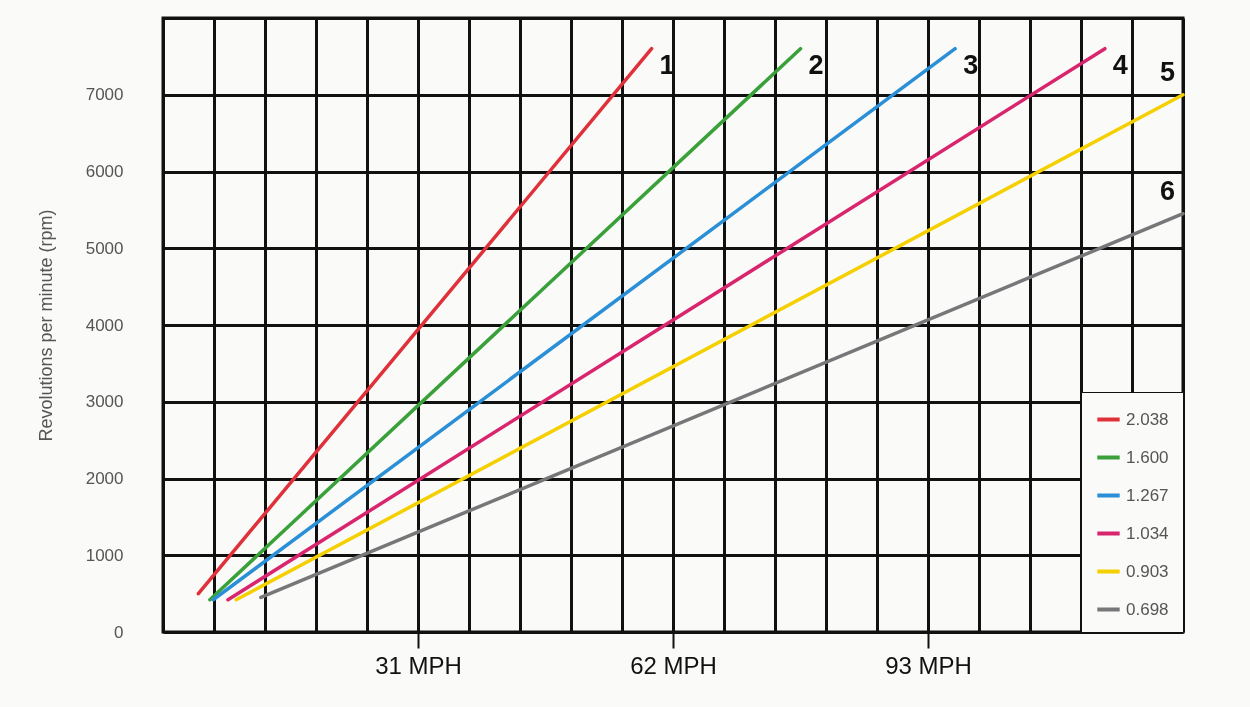 The height and width of the screenshot is (707, 1250). I want to click on y-tick-label: 3000, so click(104, 402).